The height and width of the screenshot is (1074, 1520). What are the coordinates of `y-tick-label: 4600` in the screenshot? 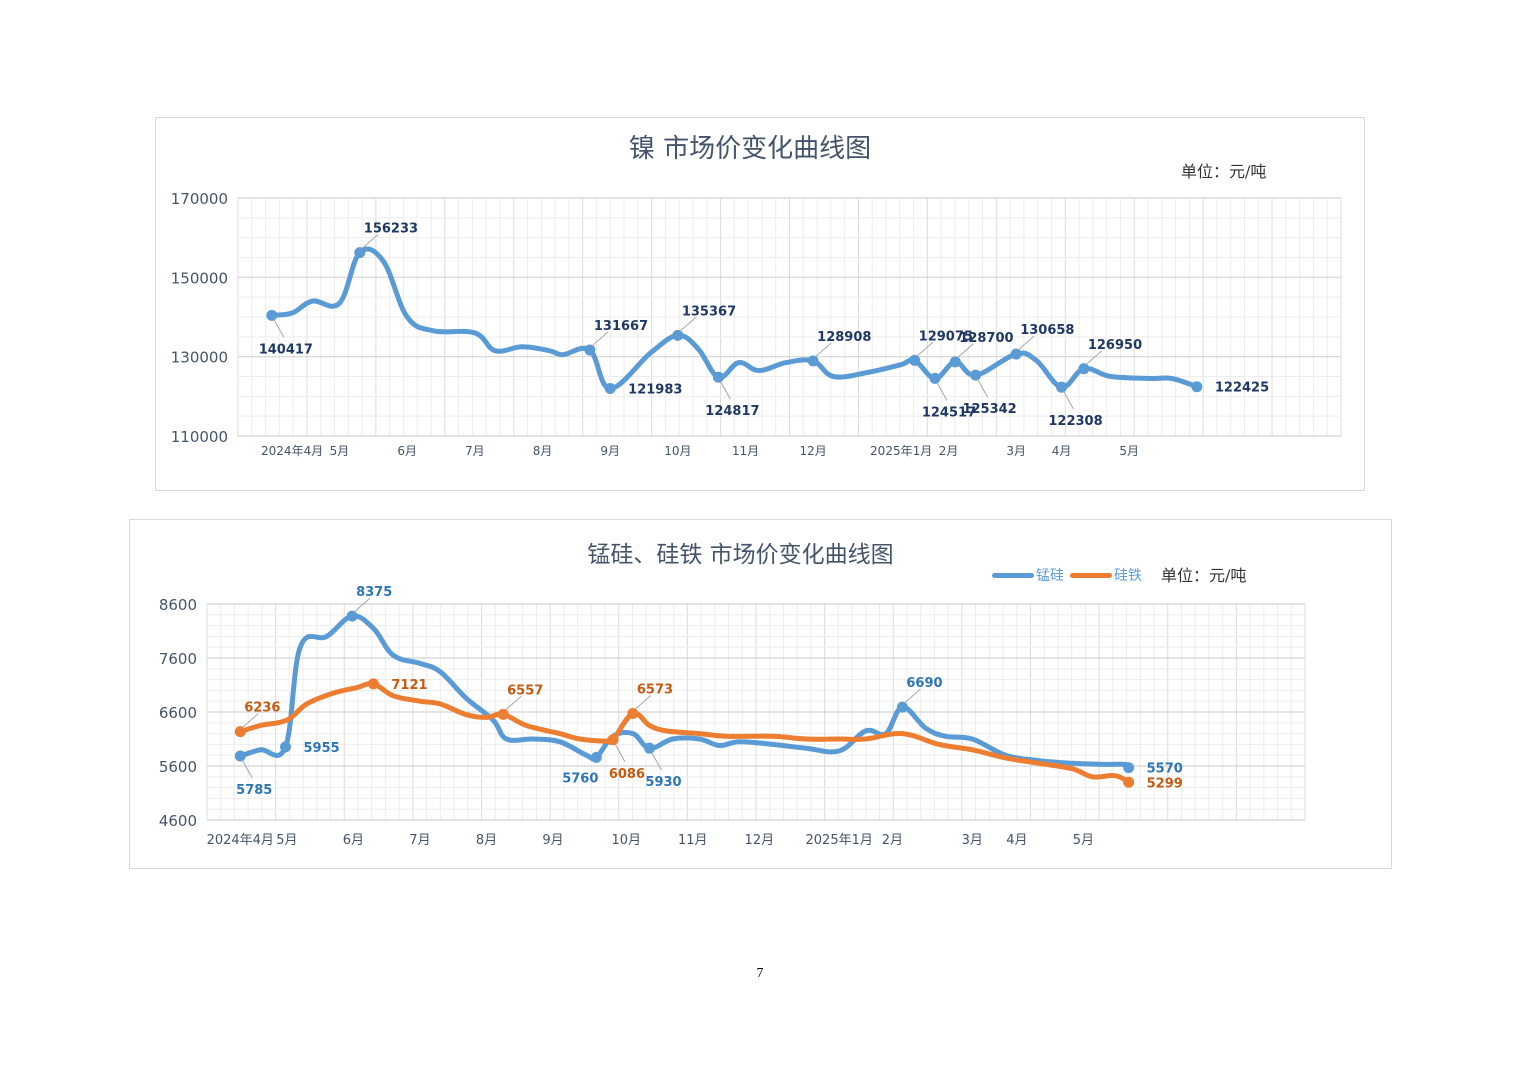 It's located at (178, 821).